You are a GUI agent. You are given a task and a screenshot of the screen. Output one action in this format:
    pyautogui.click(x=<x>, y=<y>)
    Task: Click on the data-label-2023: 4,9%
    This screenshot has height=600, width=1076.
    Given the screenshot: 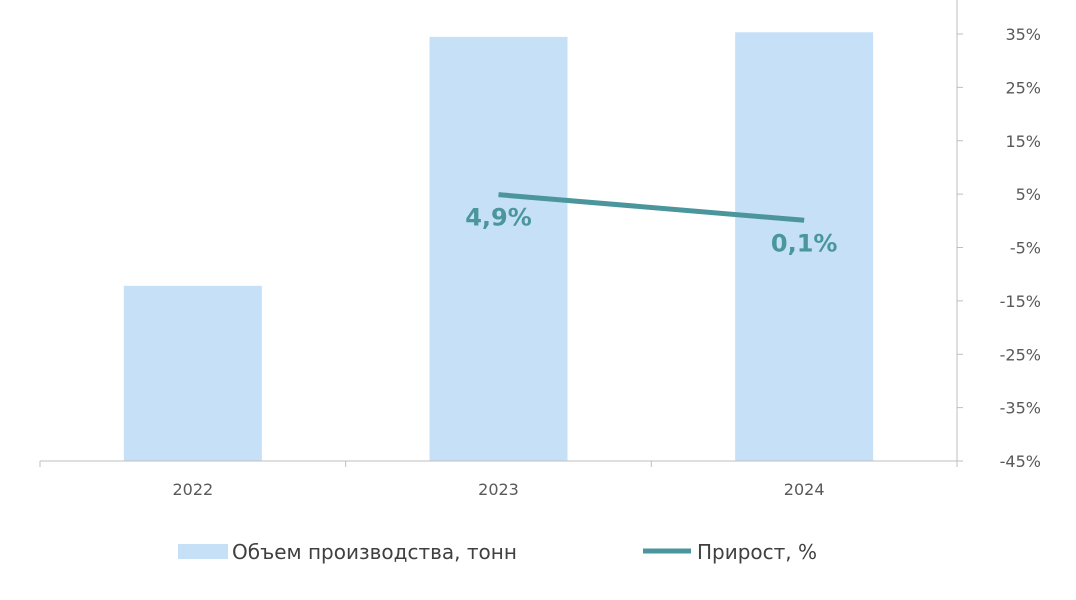 What is the action you would take?
    pyautogui.click(x=498, y=218)
    